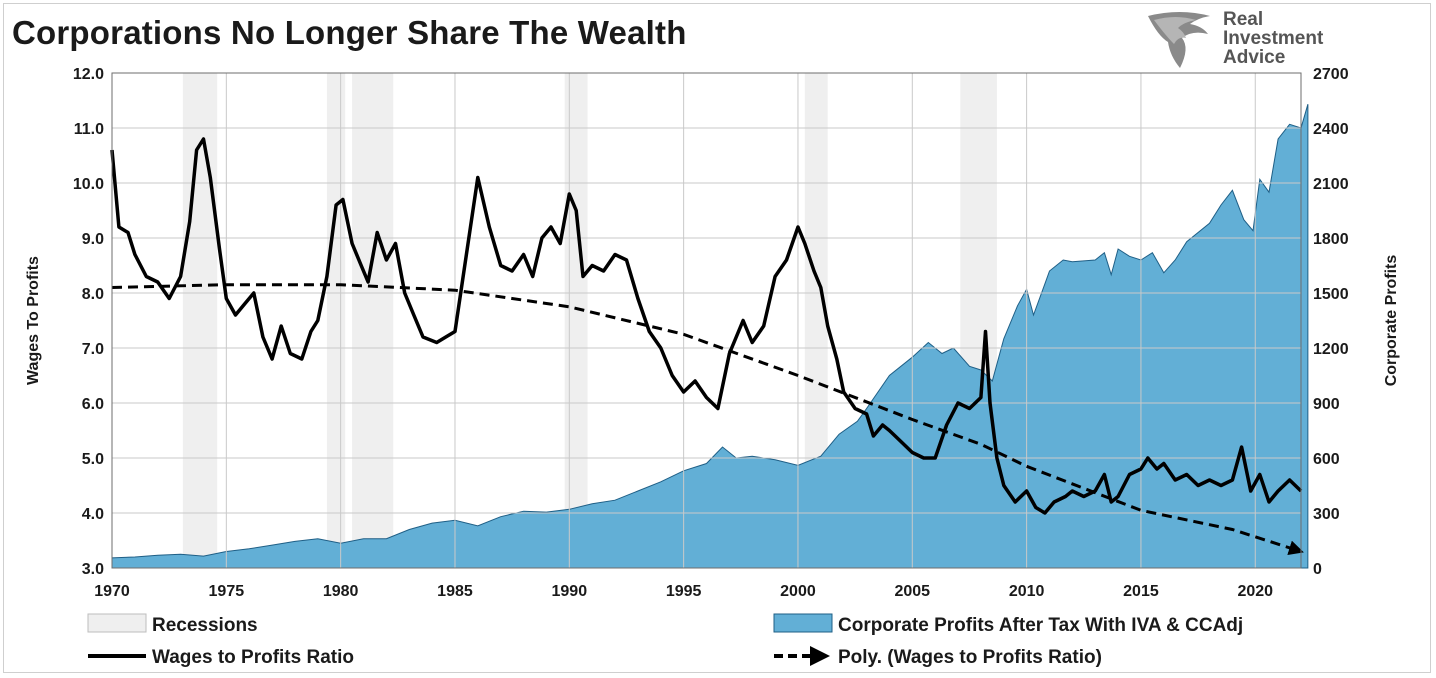 The width and height of the screenshot is (1436, 678). I want to click on eagle-head-icon, so click(1179, 40).